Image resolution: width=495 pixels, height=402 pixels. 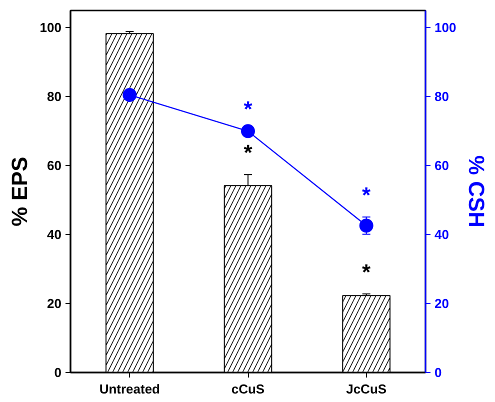 I want to click on y2-tick-label: 100, so click(x=445, y=28).